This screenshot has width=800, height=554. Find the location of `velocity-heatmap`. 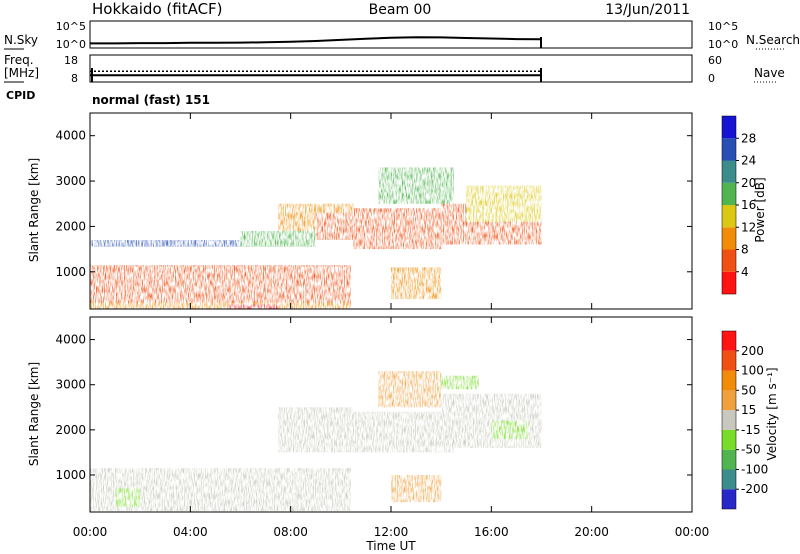

velocity-heatmap is located at coordinates (316, 441).